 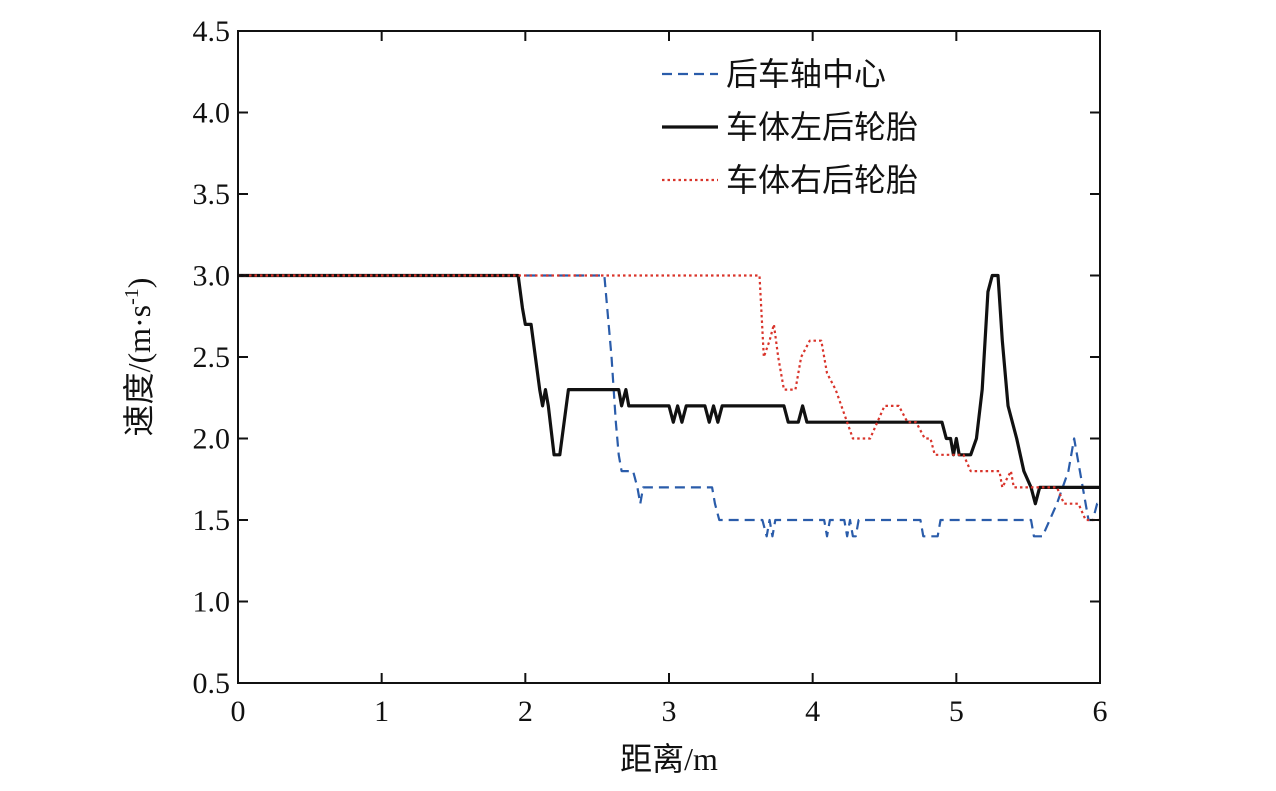 What do you see at coordinates (212, 520) in the screenshot?
I see `y-tick-label: 1.5` at bounding box center [212, 520].